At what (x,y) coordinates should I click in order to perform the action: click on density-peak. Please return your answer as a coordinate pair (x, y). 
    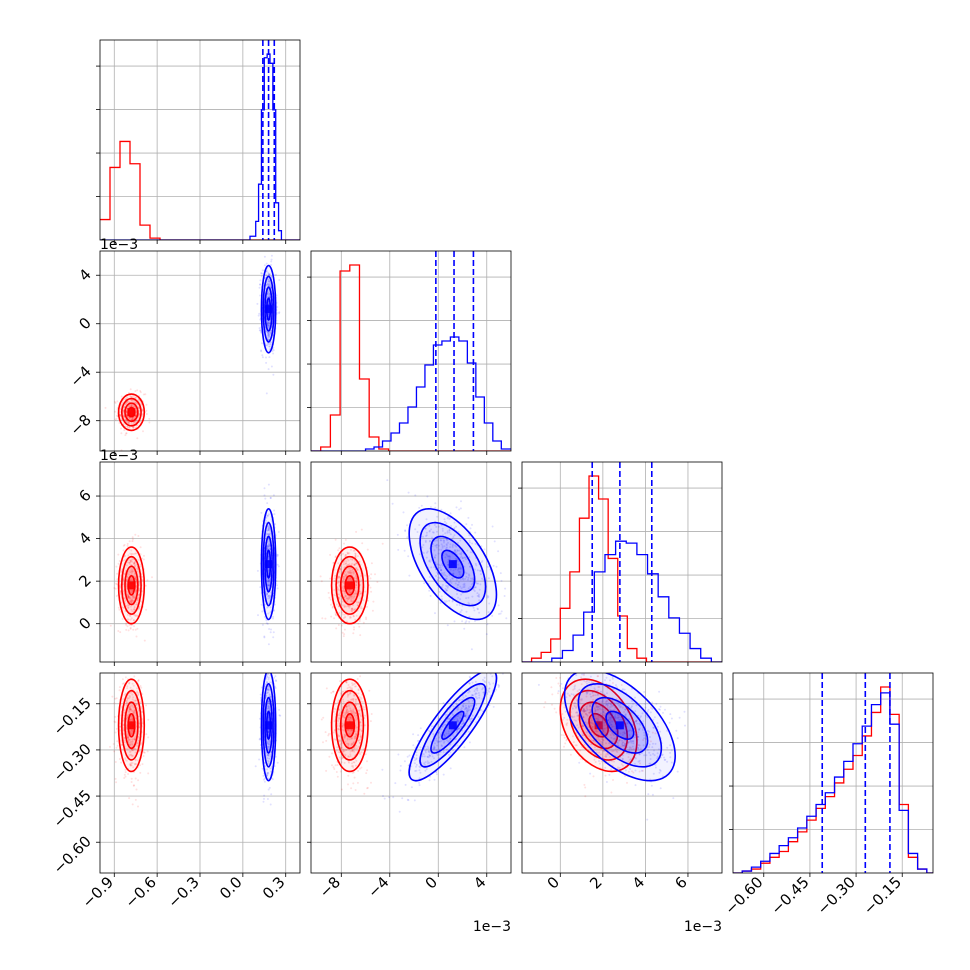
    Looking at the image, I should click on (452, 564).